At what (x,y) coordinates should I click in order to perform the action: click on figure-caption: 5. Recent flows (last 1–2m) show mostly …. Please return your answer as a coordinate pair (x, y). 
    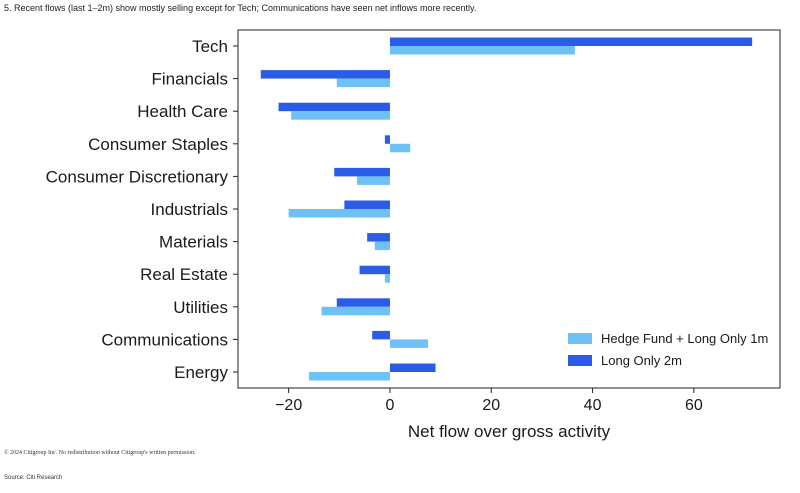
    Looking at the image, I should click on (240, 8).